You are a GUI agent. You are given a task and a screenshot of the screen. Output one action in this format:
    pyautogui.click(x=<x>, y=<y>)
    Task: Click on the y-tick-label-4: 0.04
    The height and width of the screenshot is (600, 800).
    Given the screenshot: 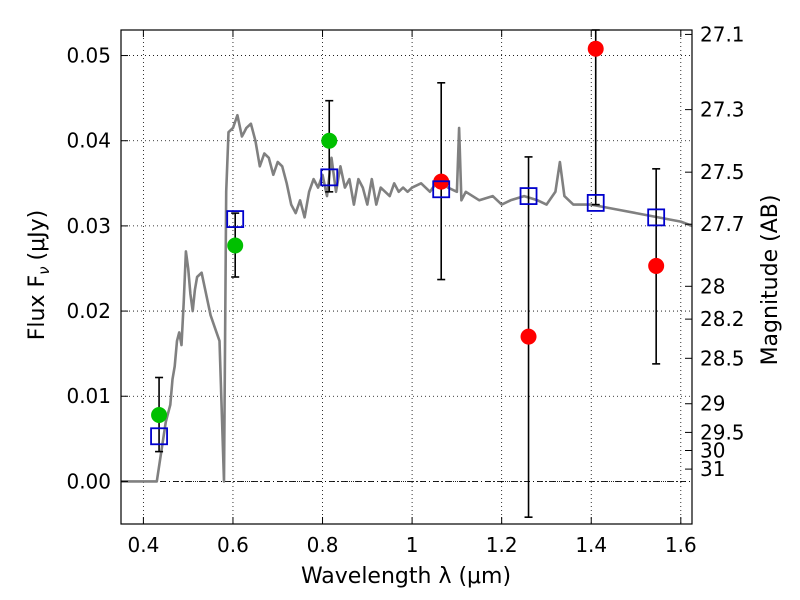 What is the action you would take?
    pyautogui.click(x=88, y=141)
    